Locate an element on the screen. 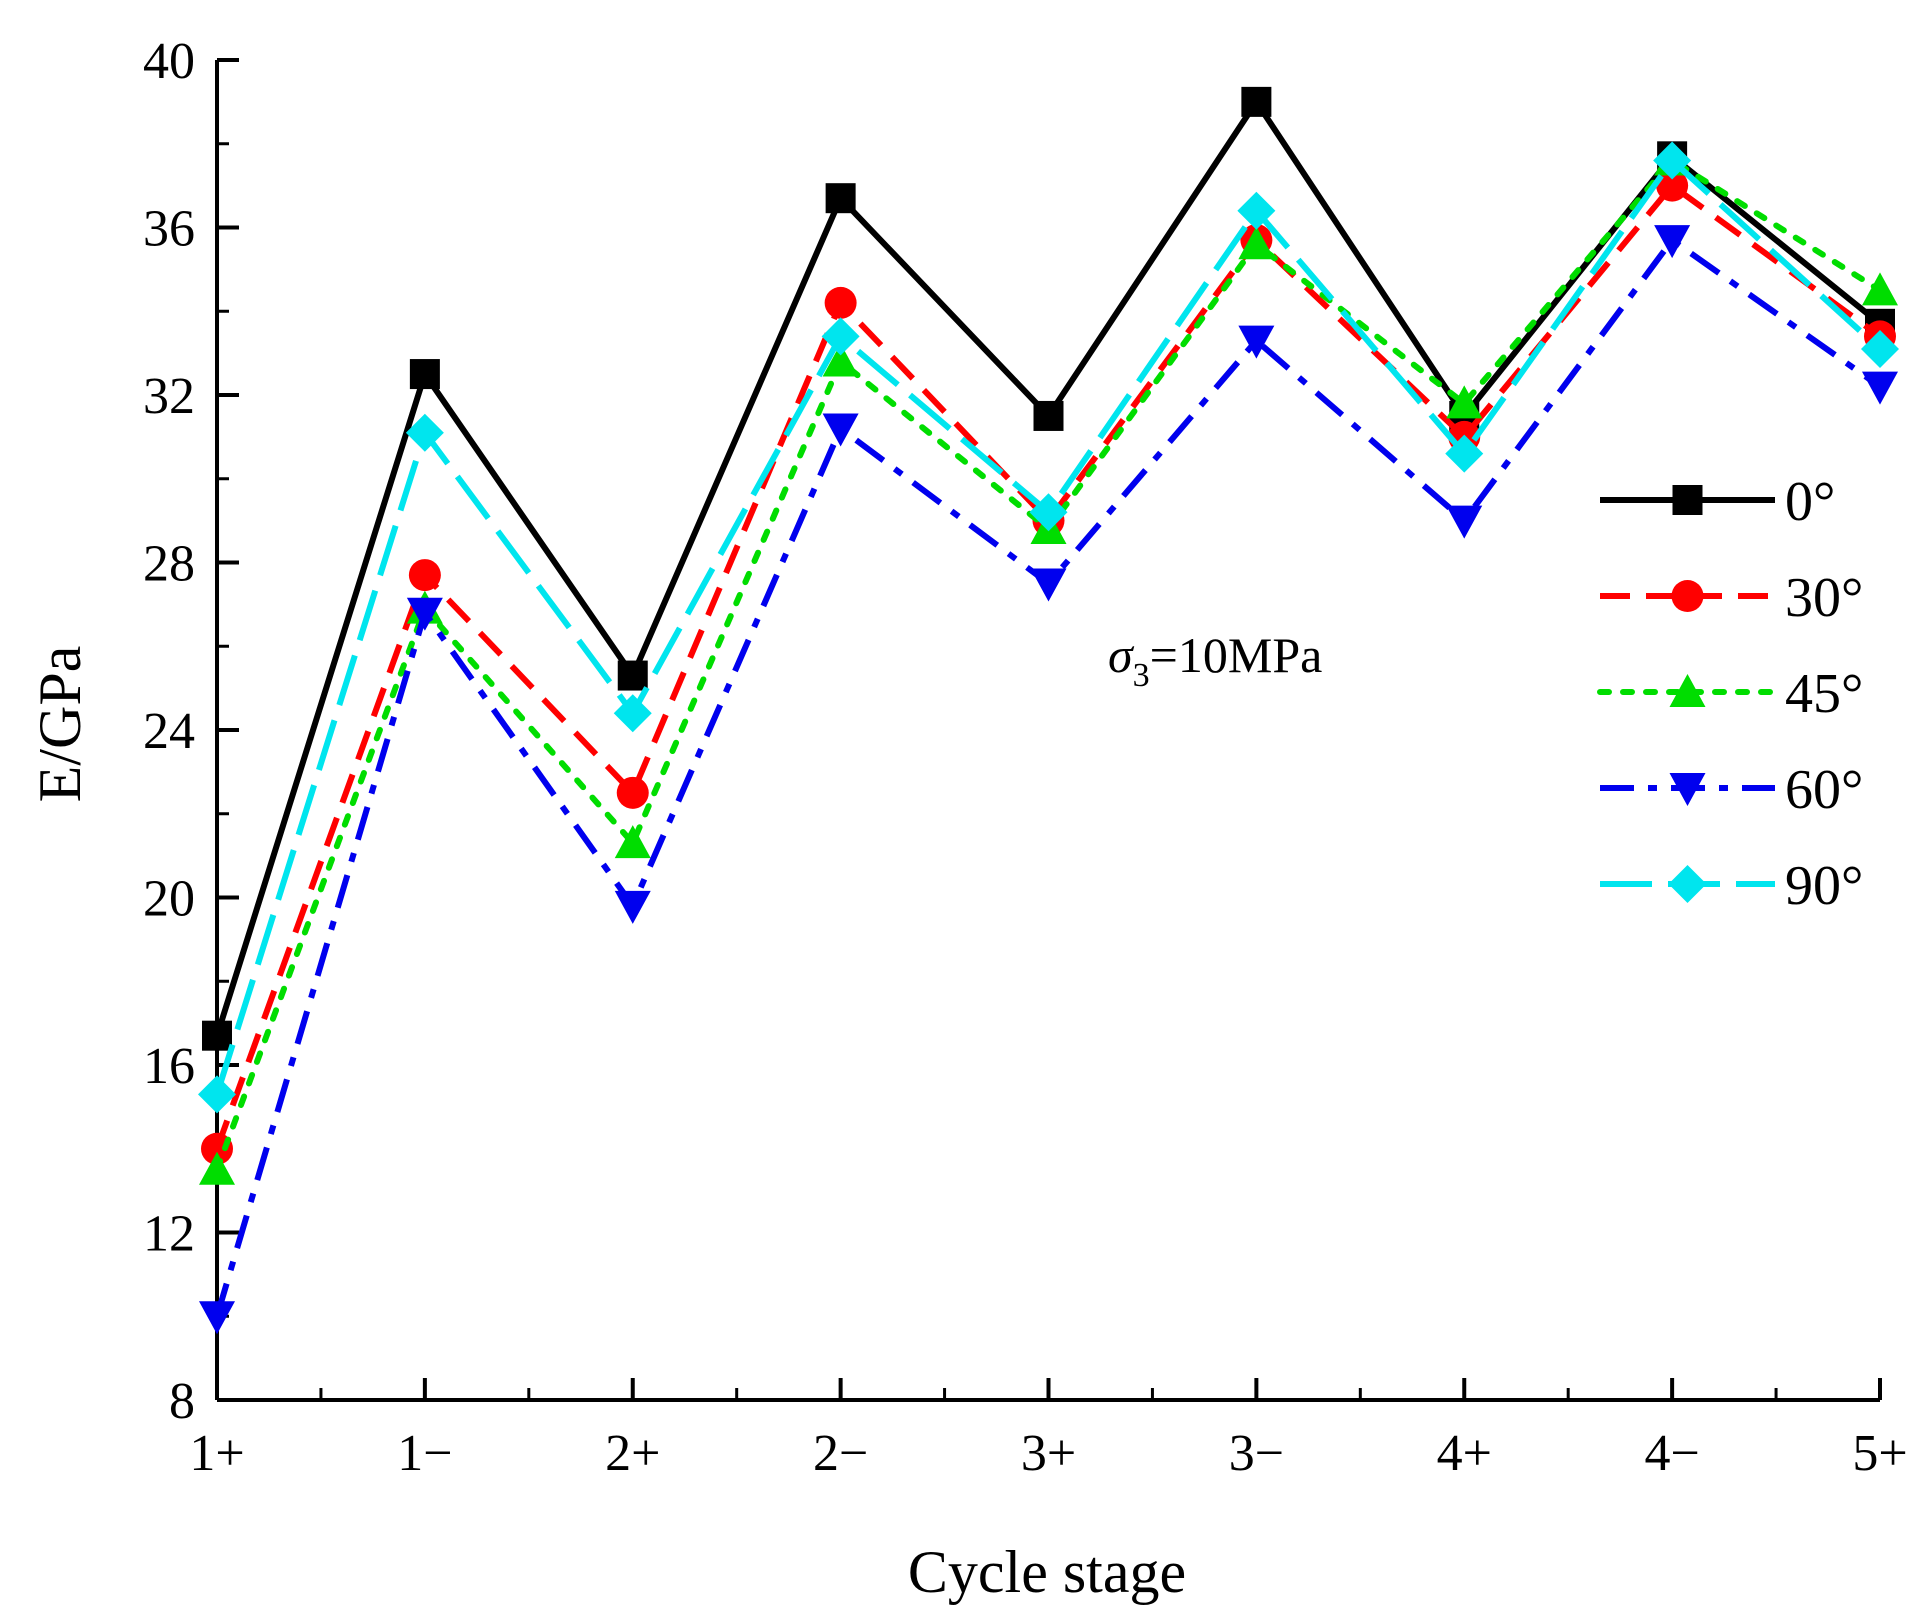 The height and width of the screenshot is (1618, 1928). legend-label: 30° is located at coordinates (1824, 598).